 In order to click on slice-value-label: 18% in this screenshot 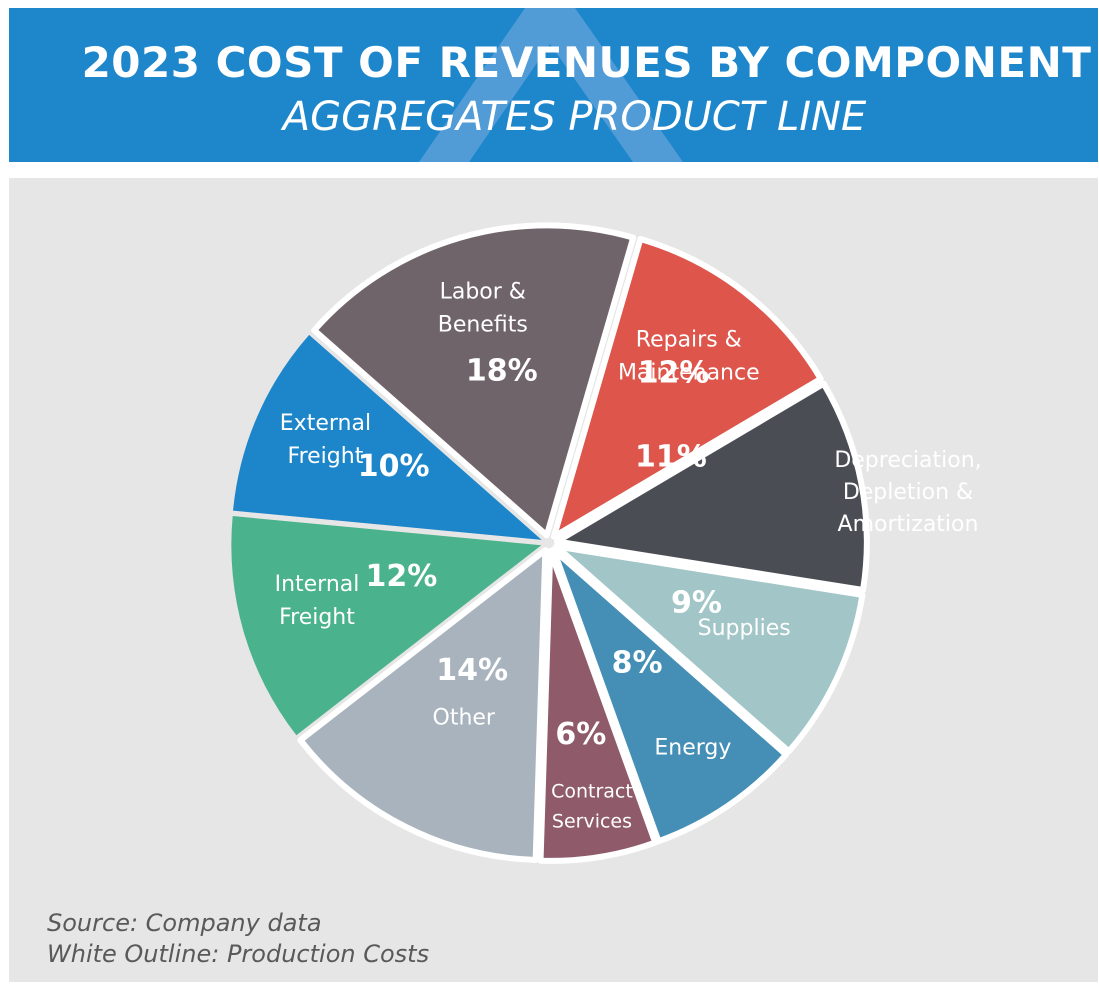, I will do `click(502, 371)`.